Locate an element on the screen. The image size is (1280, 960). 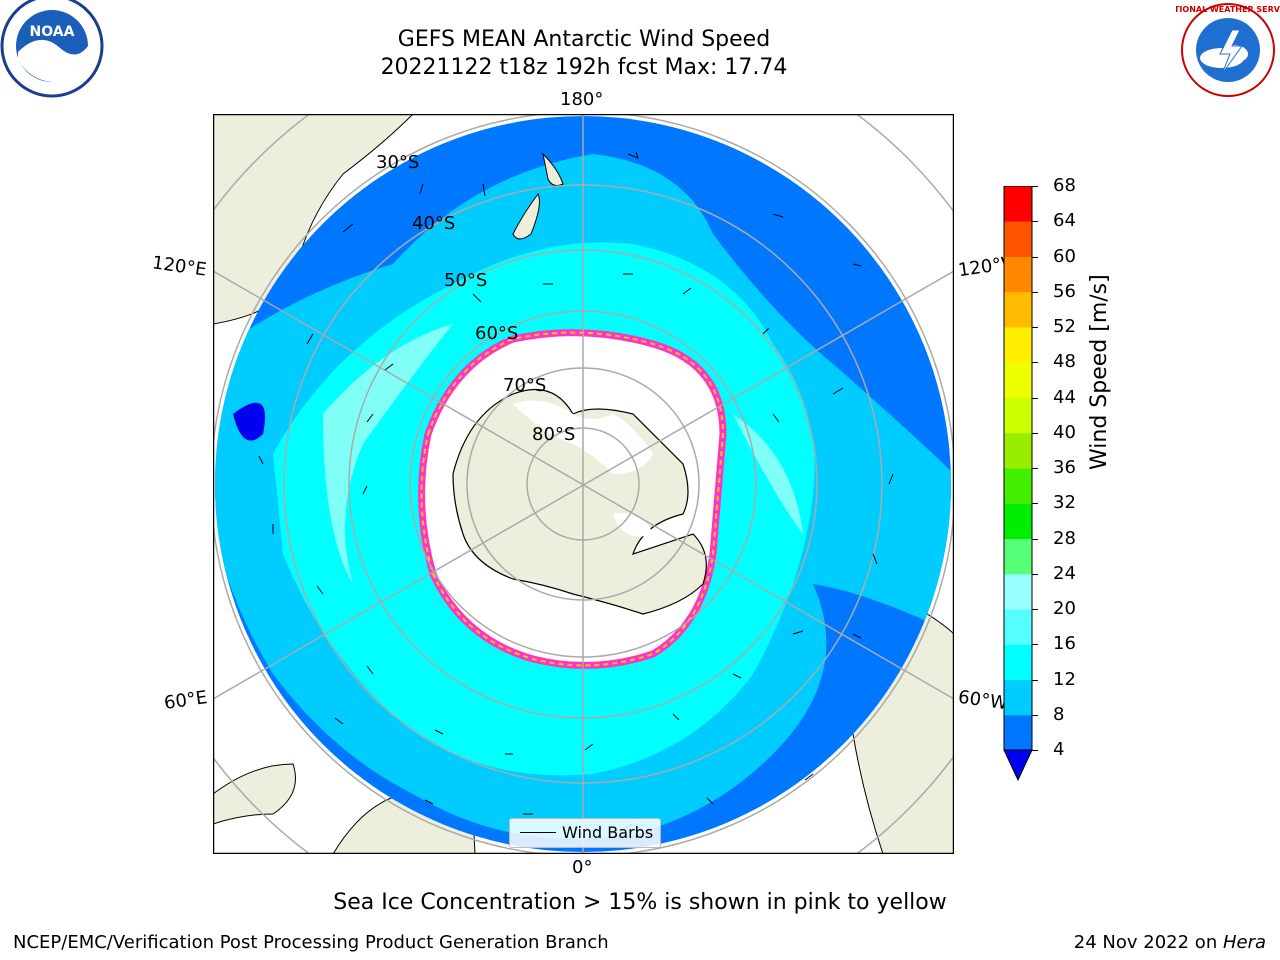
wind-band-pale-east is located at coordinates (768, 474).